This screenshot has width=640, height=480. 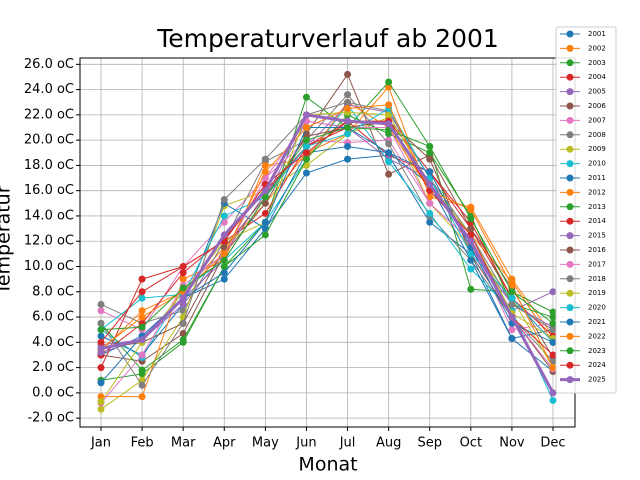 I want to click on legend-label: 2010, so click(x=597, y=164).